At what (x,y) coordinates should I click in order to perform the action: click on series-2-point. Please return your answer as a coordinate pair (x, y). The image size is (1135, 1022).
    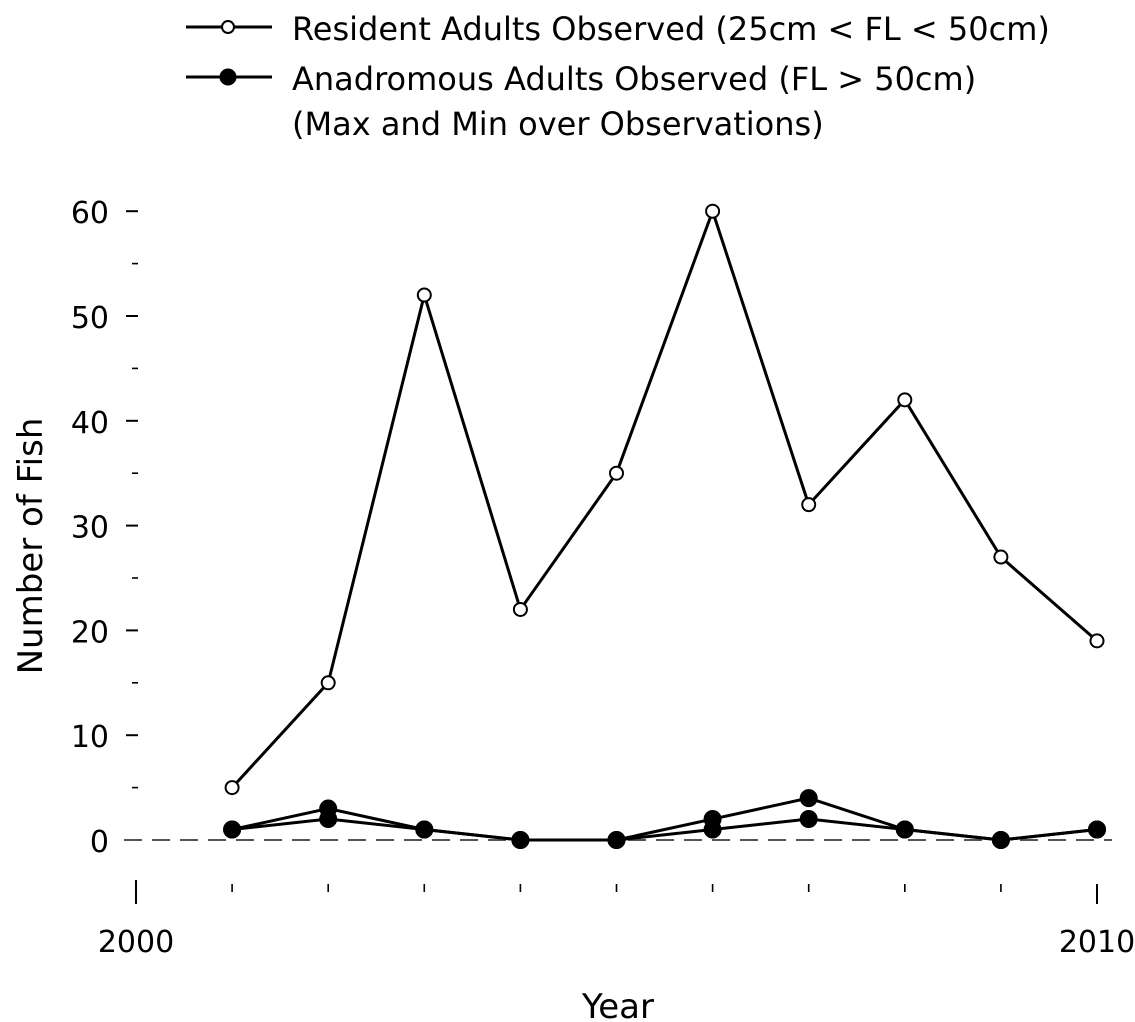
    Looking at the image, I should click on (808, 798).